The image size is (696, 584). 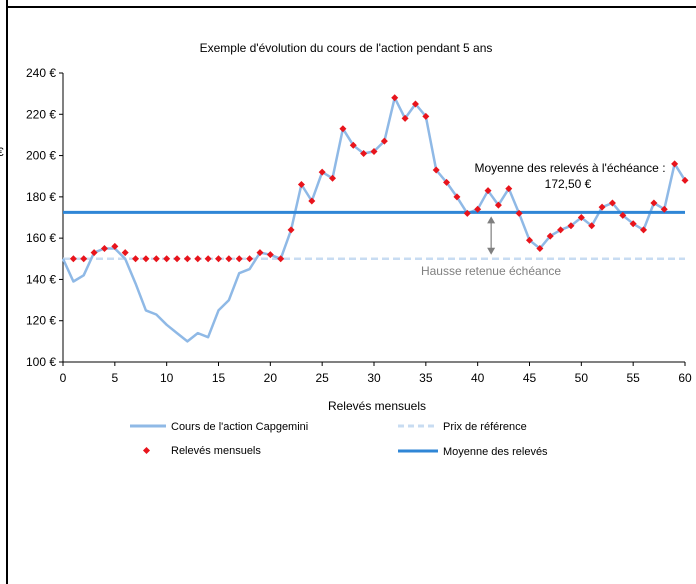 I want to click on y-tick-label: 180 €, so click(x=41, y=197).